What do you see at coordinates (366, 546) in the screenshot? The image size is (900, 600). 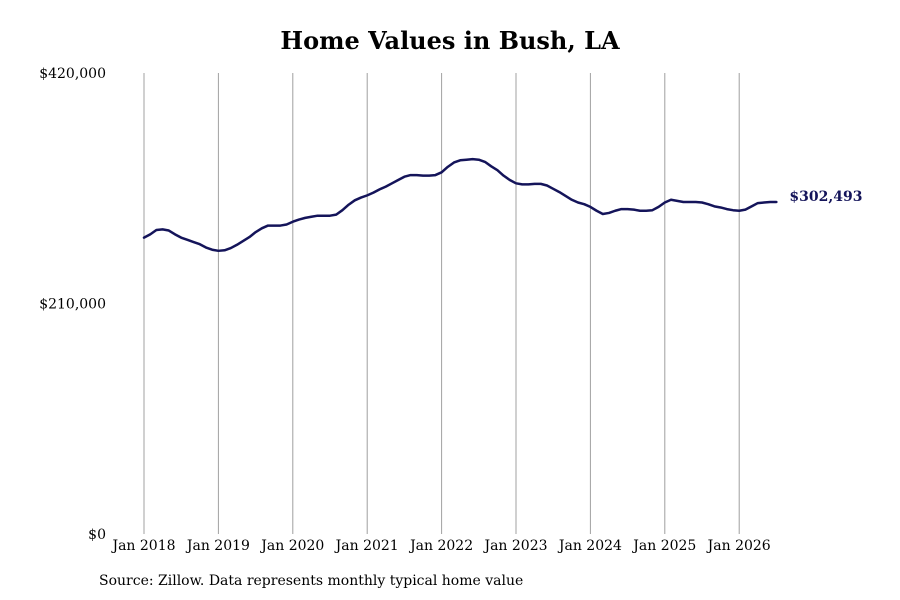 I see `x-tick-label: Jan 2021` at bounding box center [366, 546].